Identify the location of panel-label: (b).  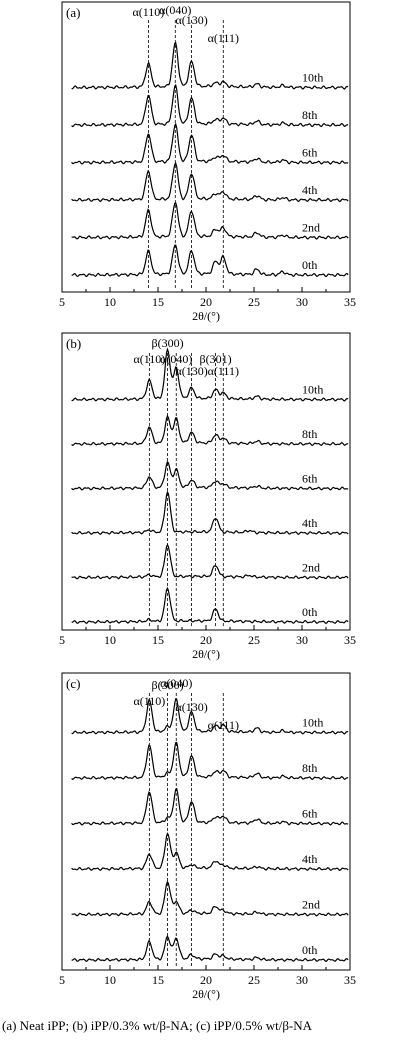
(73, 343).